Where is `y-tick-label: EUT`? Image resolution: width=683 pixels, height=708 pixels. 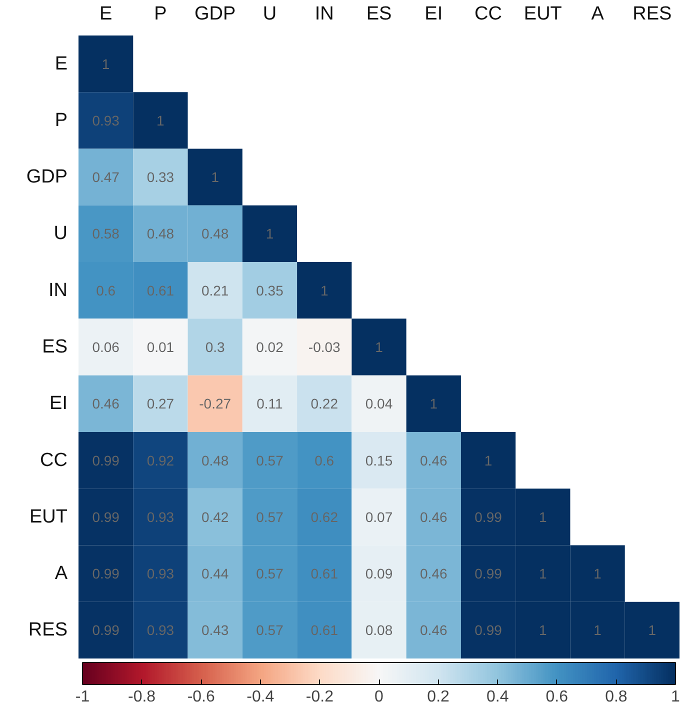 y-tick-label: EUT is located at coordinates (49, 517).